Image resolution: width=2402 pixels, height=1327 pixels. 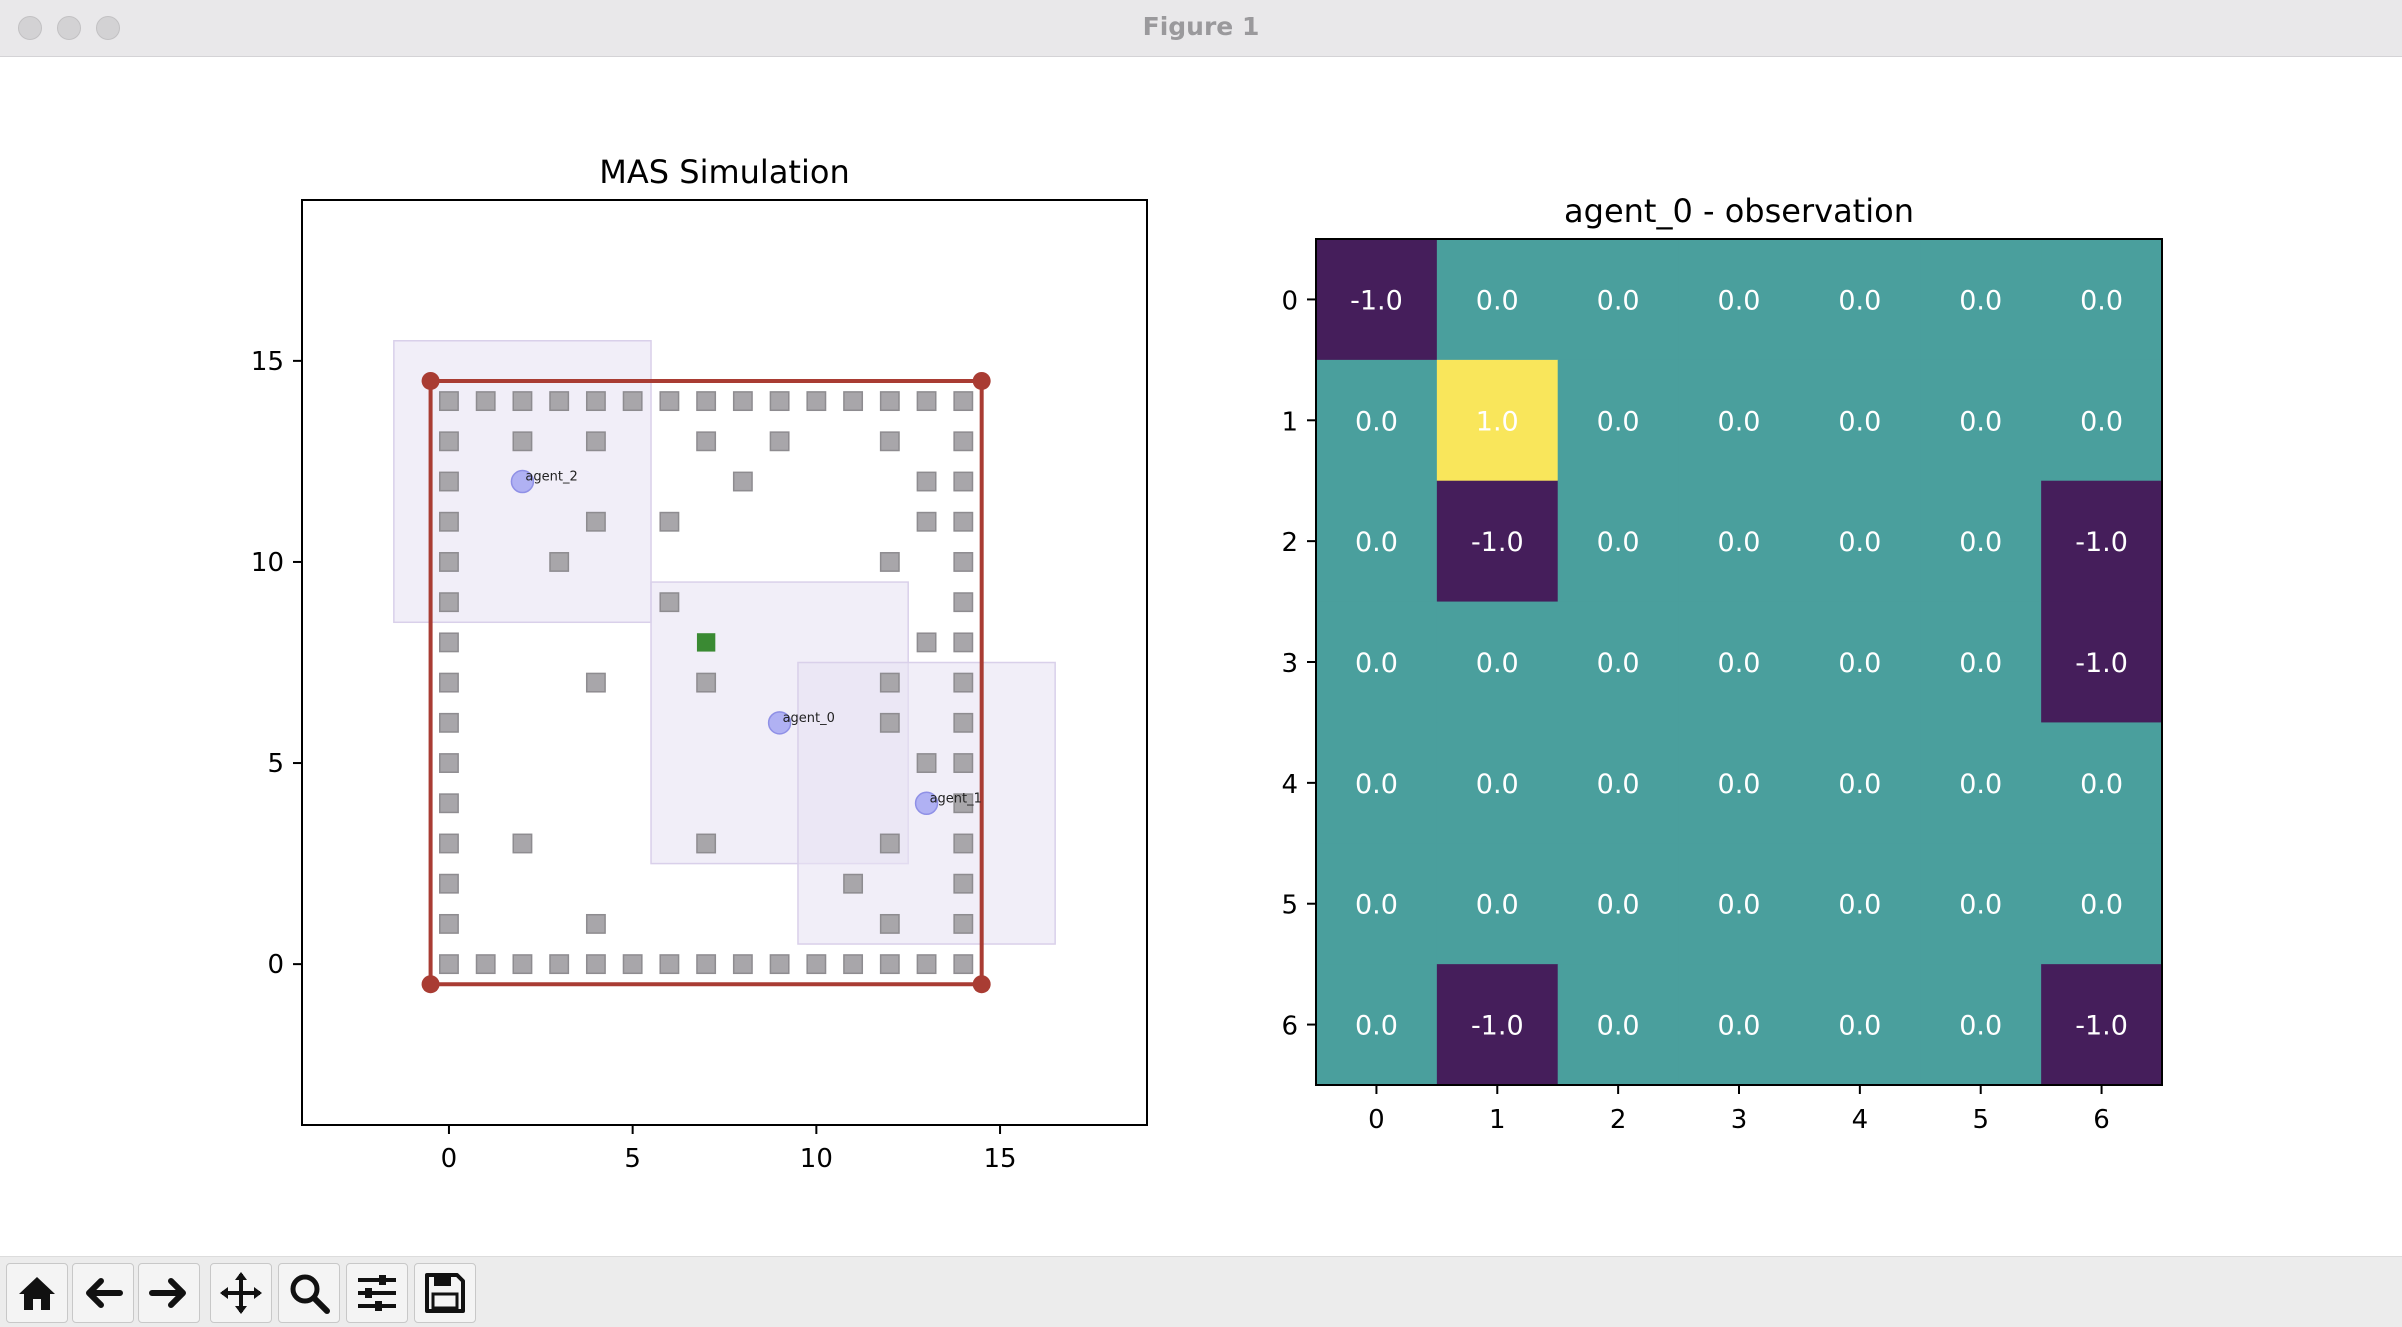 I want to click on configure-subplots-button, so click(x=377, y=1293).